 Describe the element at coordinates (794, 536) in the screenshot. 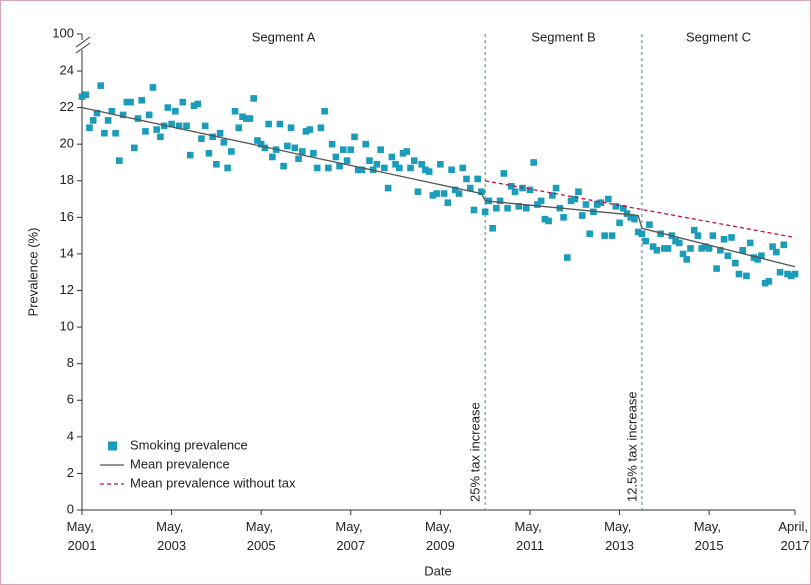

I see `x-tick-label: April, 2017` at that location.